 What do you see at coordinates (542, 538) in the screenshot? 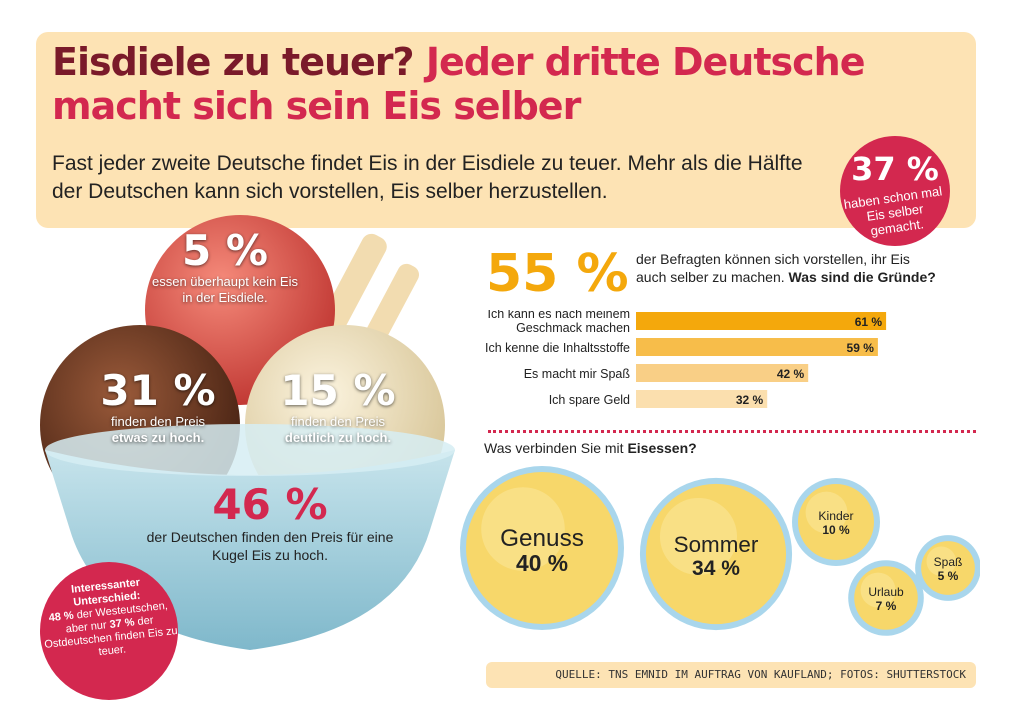
I see `bubble-label-0: Genuss` at bounding box center [542, 538].